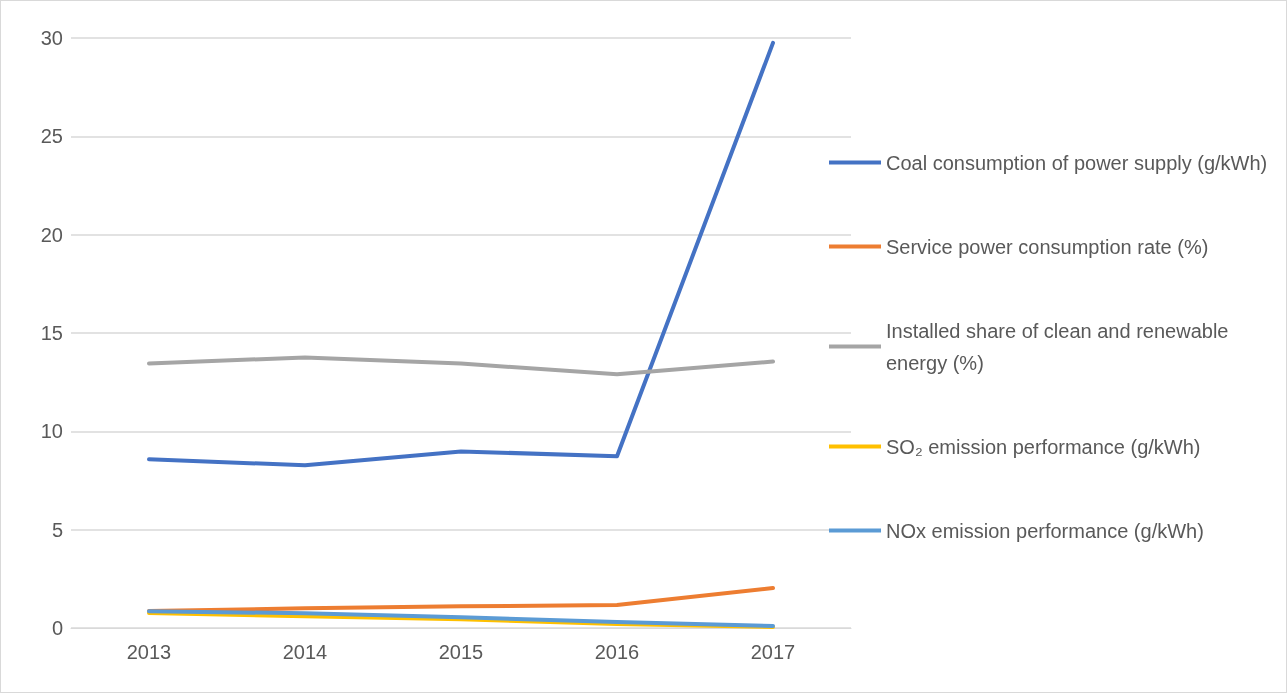 This screenshot has height=693, width=1287. What do you see at coordinates (1045, 530) in the screenshot?
I see `legend-label: NOx emission performance (g/kWh)` at bounding box center [1045, 530].